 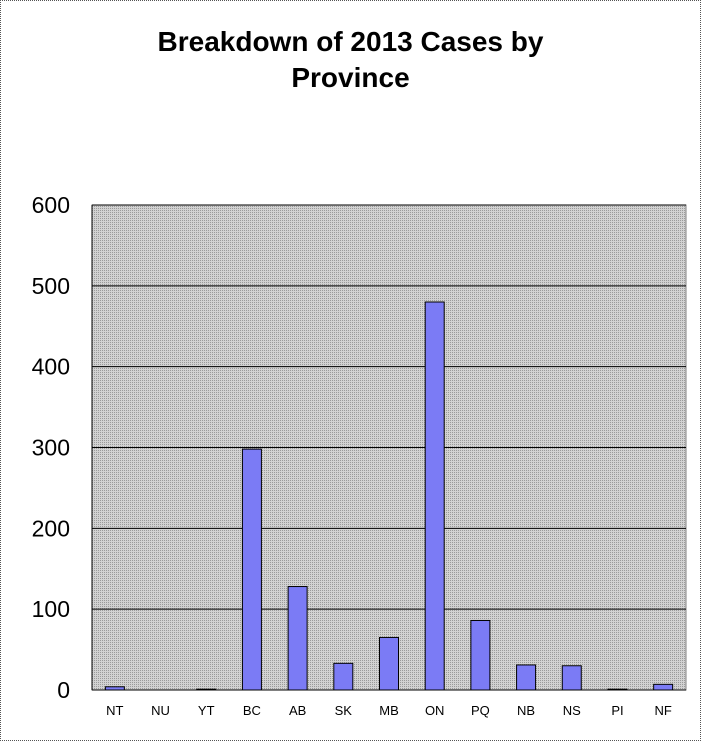 What do you see at coordinates (434, 496) in the screenshot?
I see `bar-on` at bounding box center [434, 496].